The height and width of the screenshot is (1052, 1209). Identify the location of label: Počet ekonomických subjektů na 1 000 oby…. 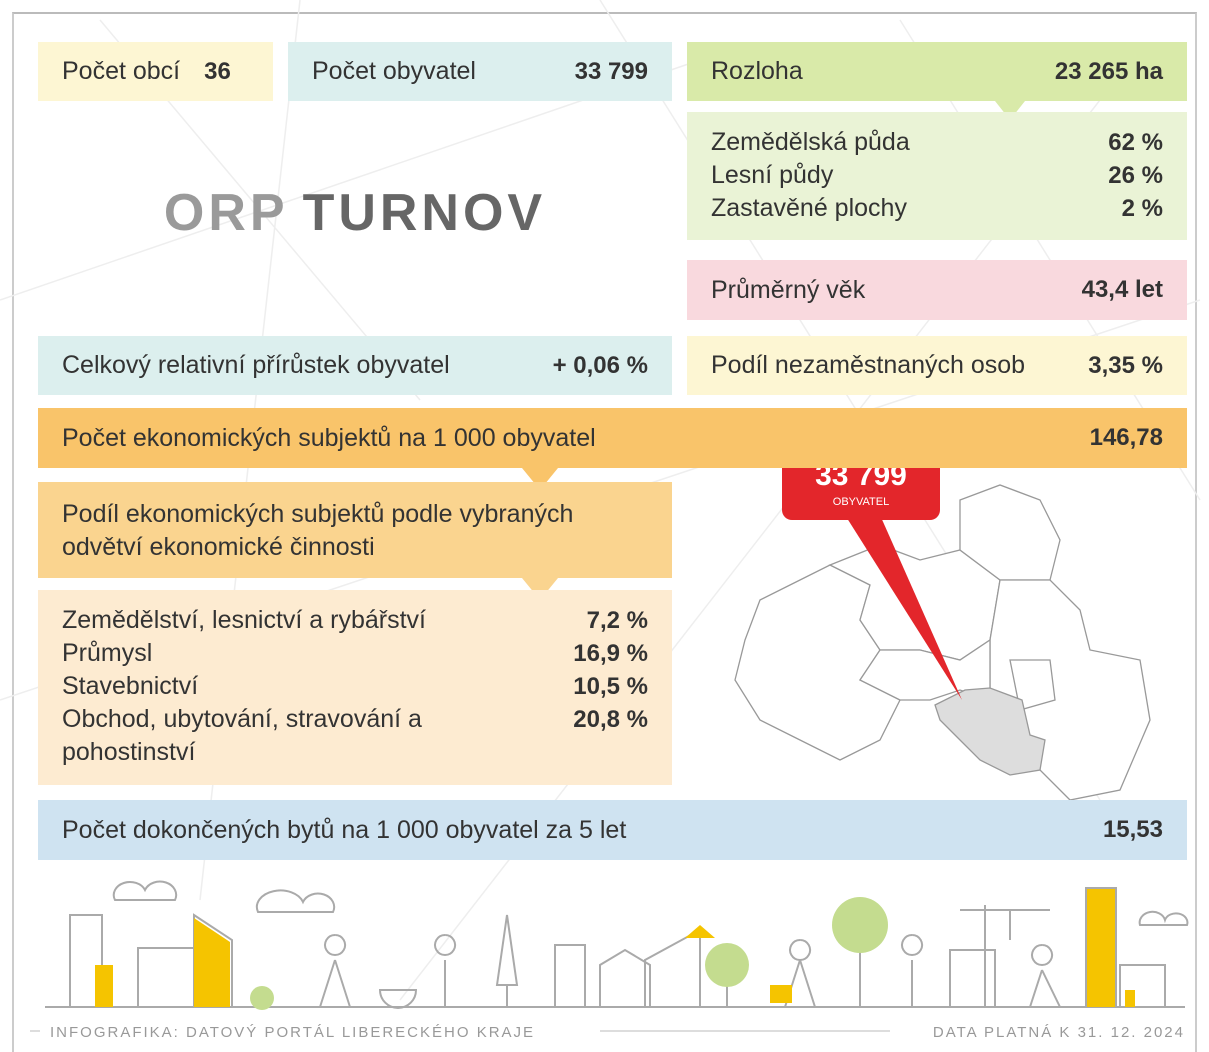
(329, 437).